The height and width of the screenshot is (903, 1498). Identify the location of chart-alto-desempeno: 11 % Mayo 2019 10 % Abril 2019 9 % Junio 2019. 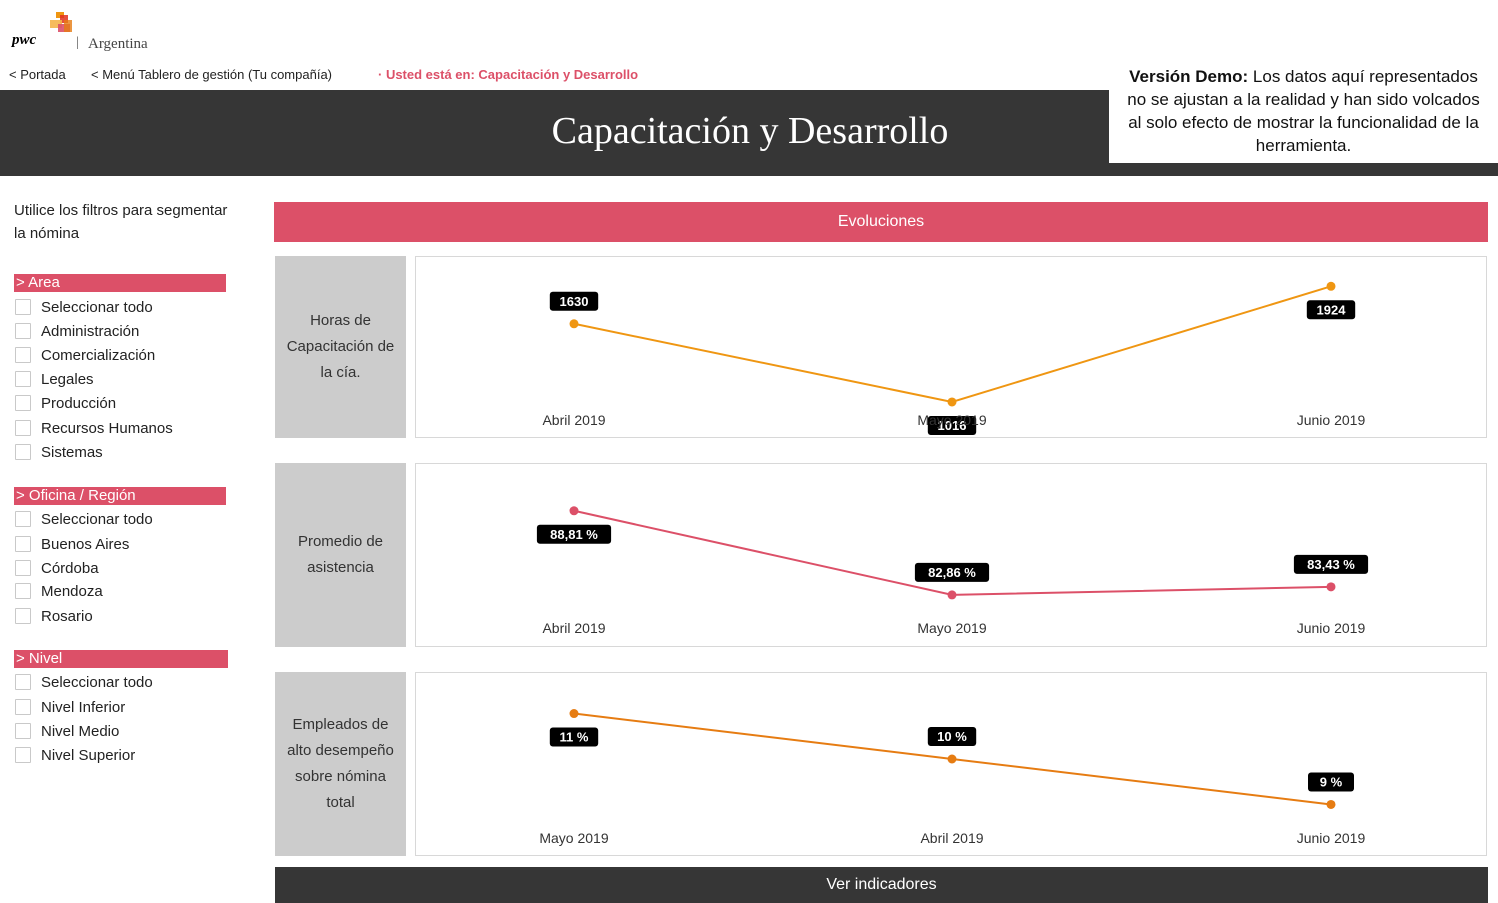
(951, 764).